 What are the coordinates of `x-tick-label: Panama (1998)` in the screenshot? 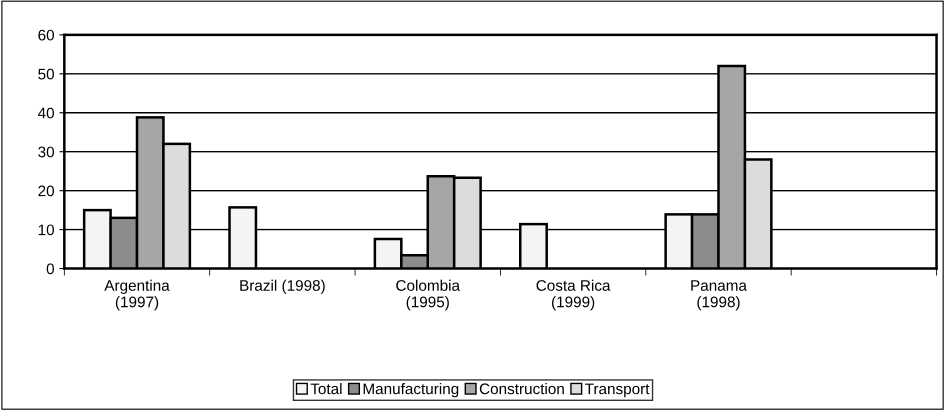 It's located at (719, 295).